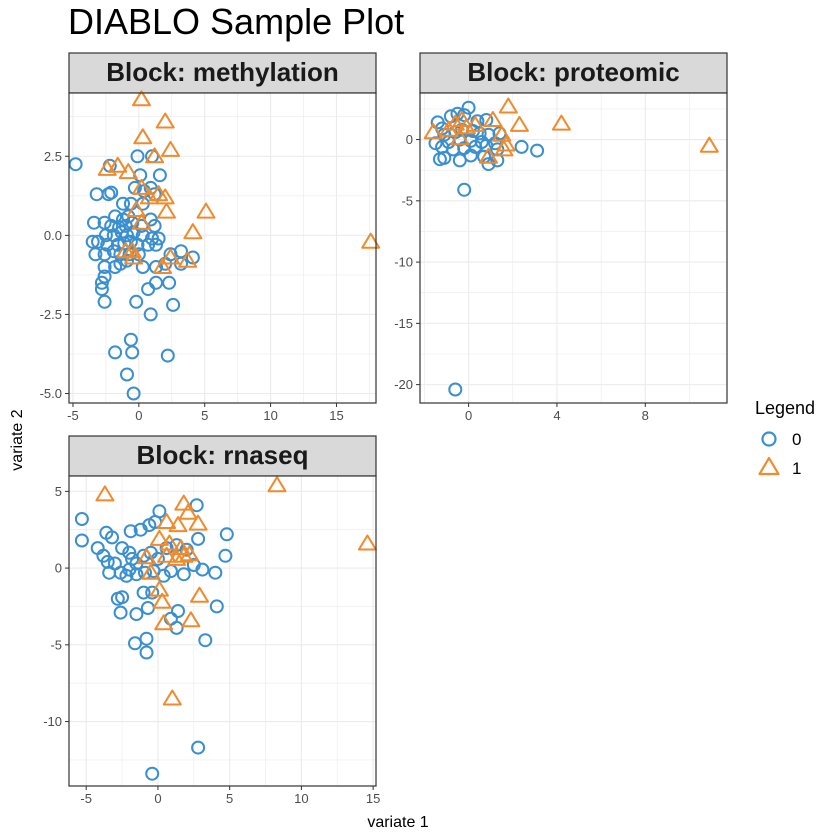 The image size is (840, 840). I want to click on chart-title: DIABLO Sample Plot, so click(236, 21).